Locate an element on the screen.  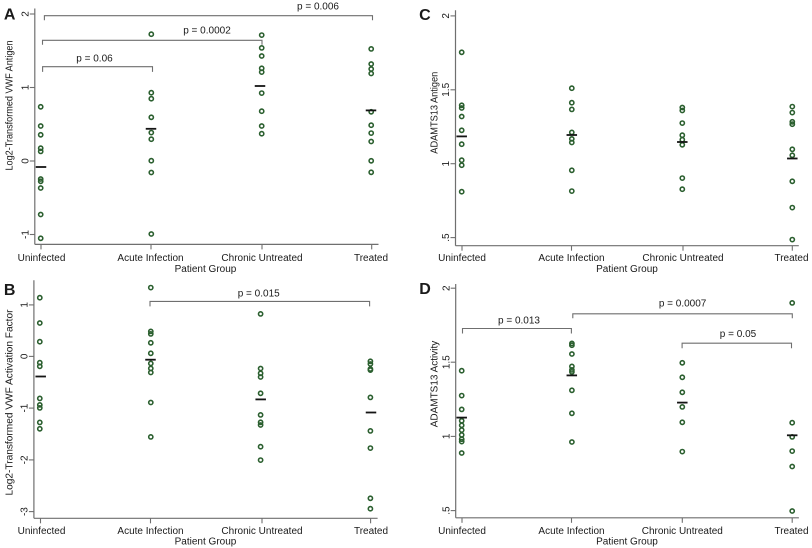
svg-text: p = 0.05 is located at coordinates (738, 334).